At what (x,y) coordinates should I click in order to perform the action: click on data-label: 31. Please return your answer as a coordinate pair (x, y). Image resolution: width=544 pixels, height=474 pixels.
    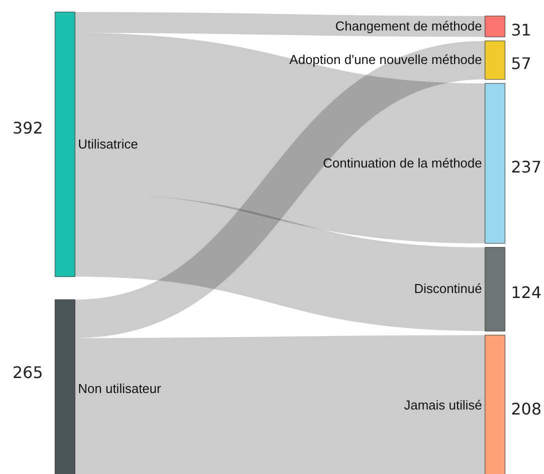
    Looking at the image, I should click on (521, 30).